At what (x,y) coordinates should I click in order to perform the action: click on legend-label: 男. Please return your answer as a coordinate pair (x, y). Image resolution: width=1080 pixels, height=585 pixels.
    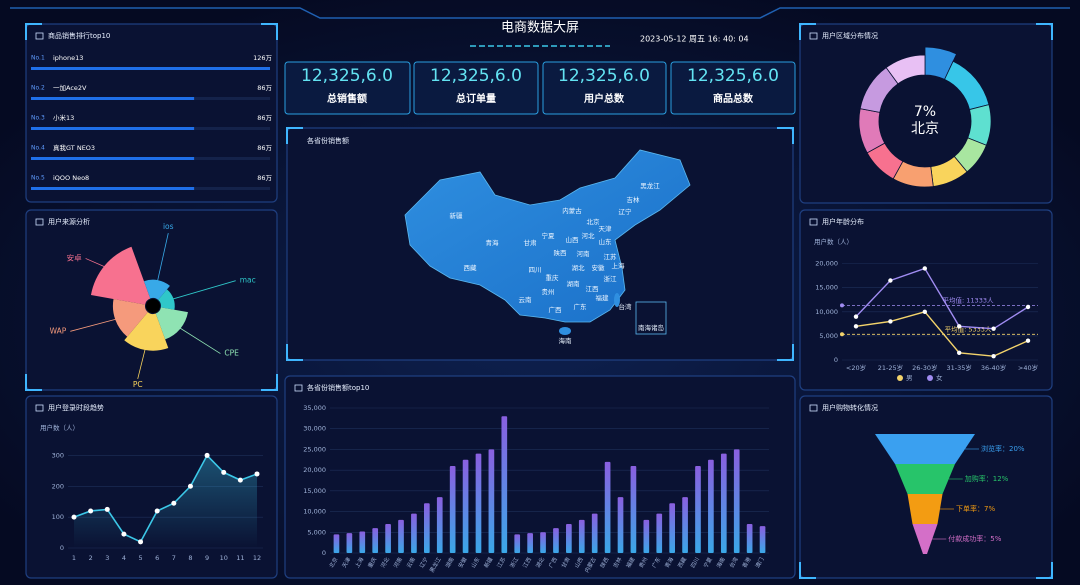
    Looking at the image, I should click on (909, 378).